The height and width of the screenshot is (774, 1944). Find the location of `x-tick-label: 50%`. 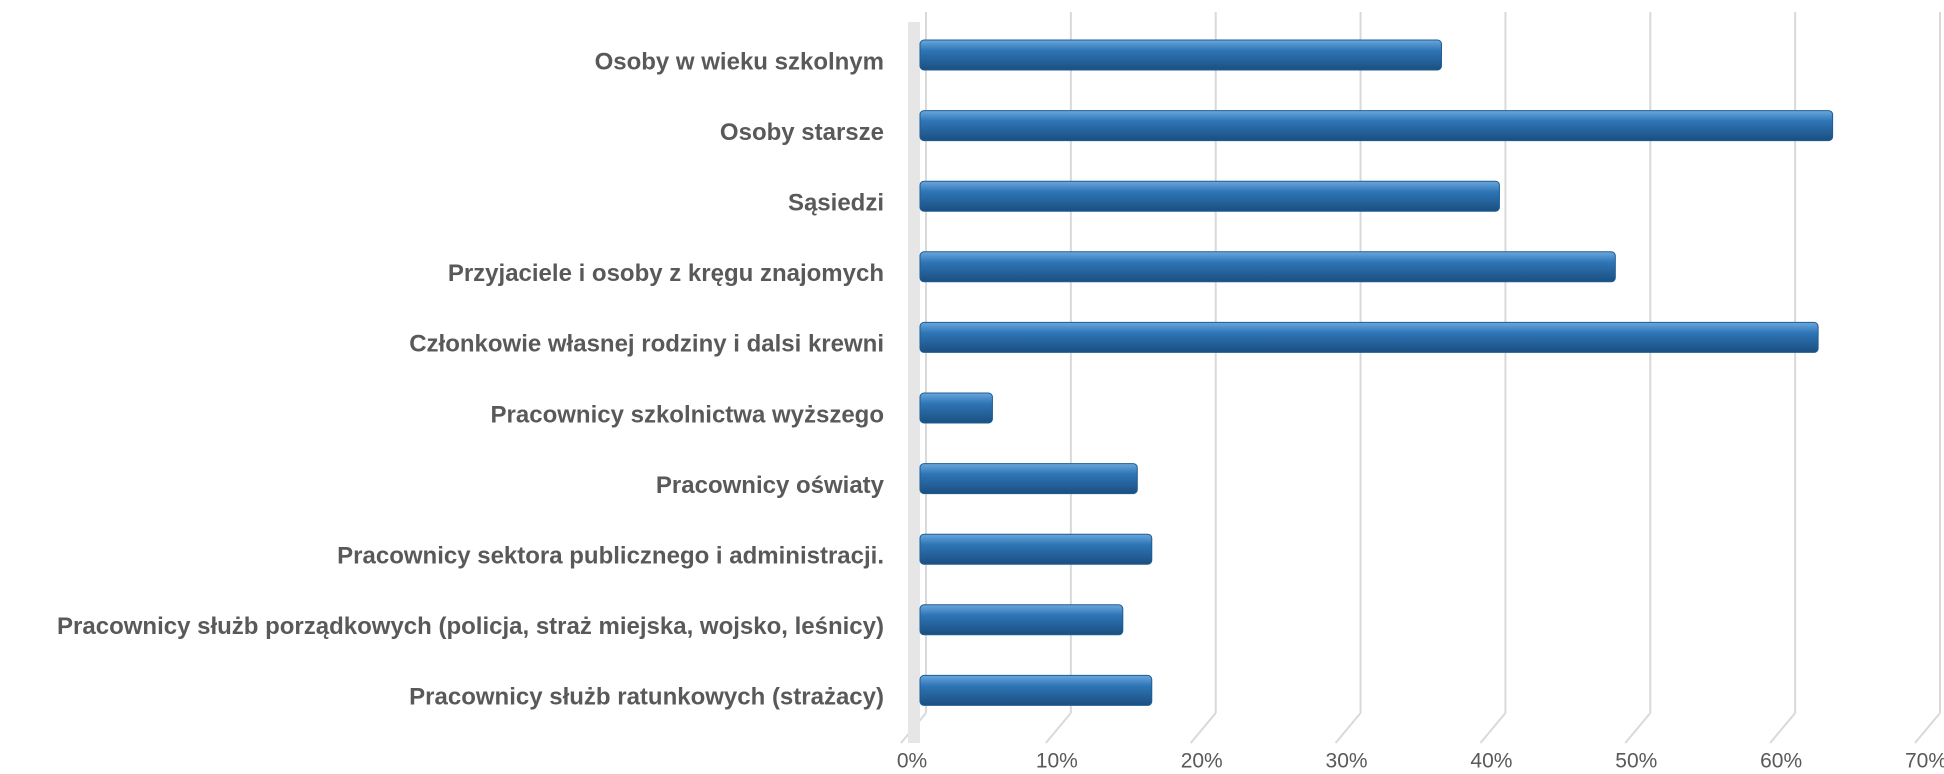

x-tick-label: 50% is located at coordinates (1636, 761).